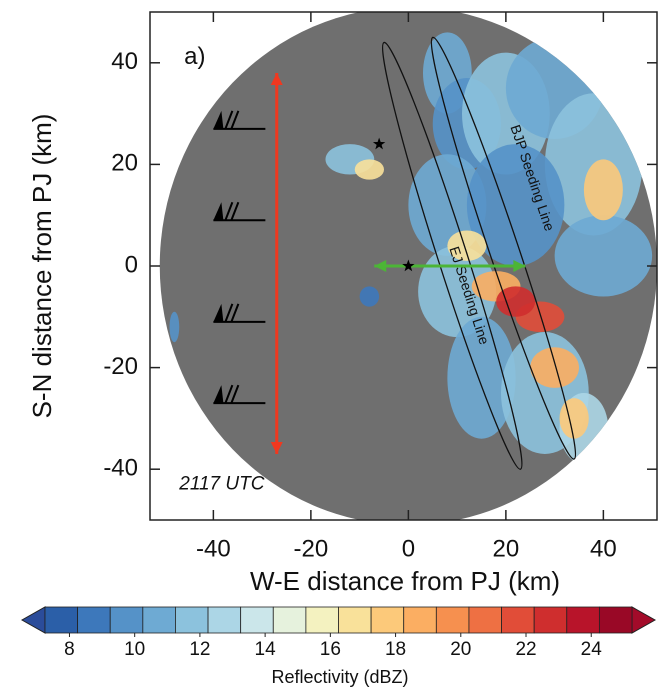  Describe the element at coordinates (120, 468) in the screenshot. I see `y-tick-label: -40` at that location.